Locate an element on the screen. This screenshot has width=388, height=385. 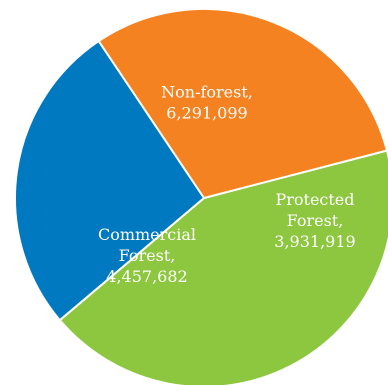
slice-label-line: 3,931,919 is located at coordinates (314, 241).